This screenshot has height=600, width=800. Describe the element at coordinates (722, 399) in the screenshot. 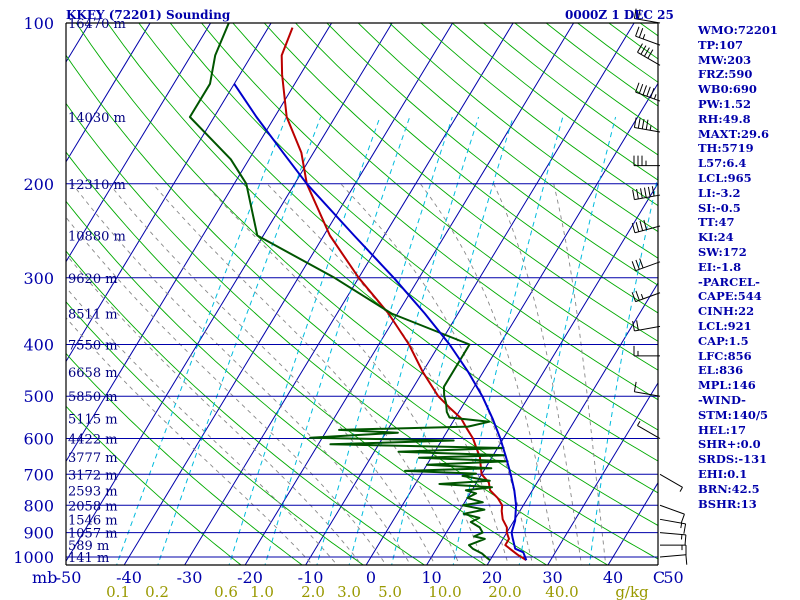

I see `index-line: -WIND-` at that location.